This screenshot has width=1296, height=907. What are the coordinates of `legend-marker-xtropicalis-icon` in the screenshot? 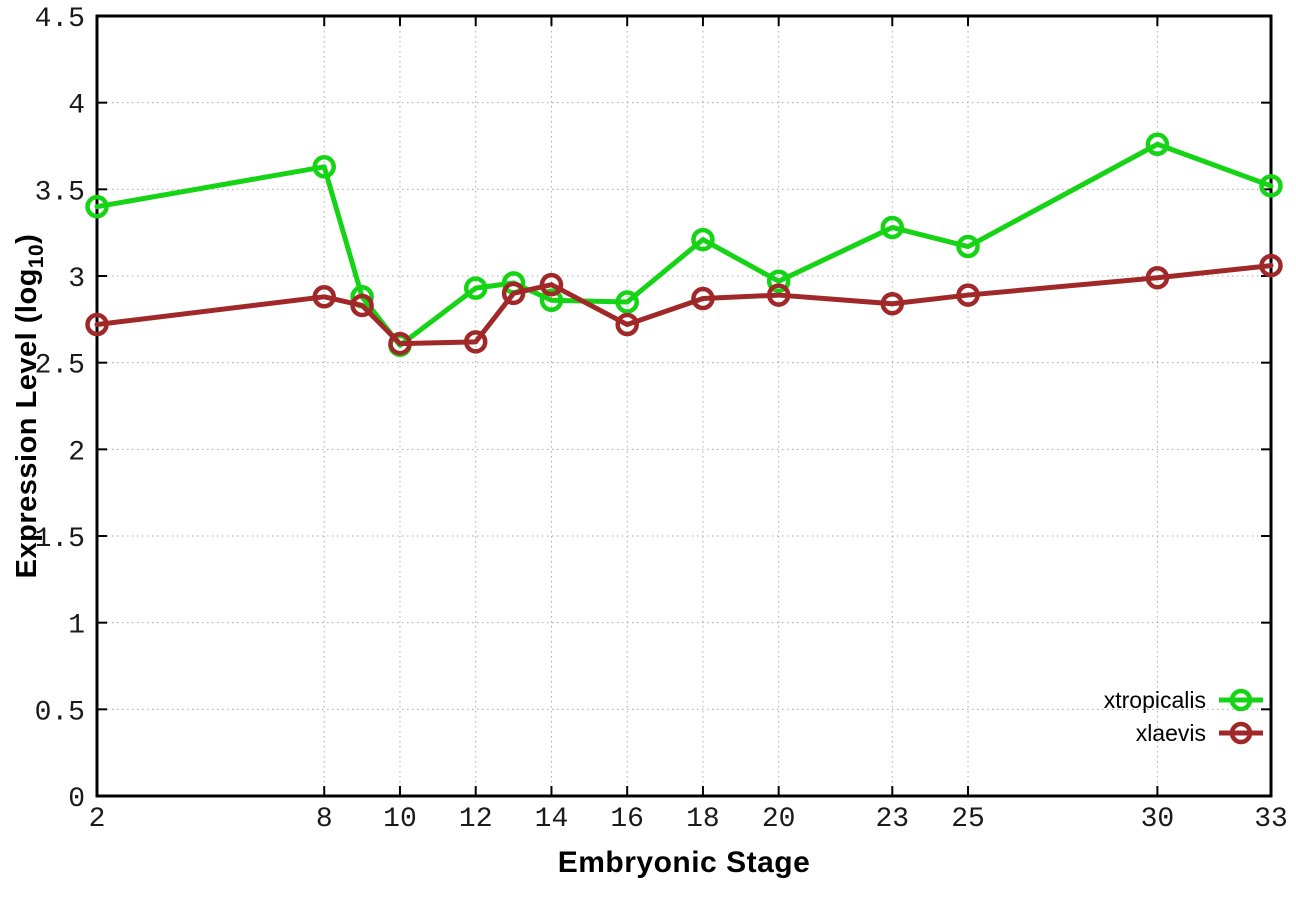 It's located at (1241, 700).